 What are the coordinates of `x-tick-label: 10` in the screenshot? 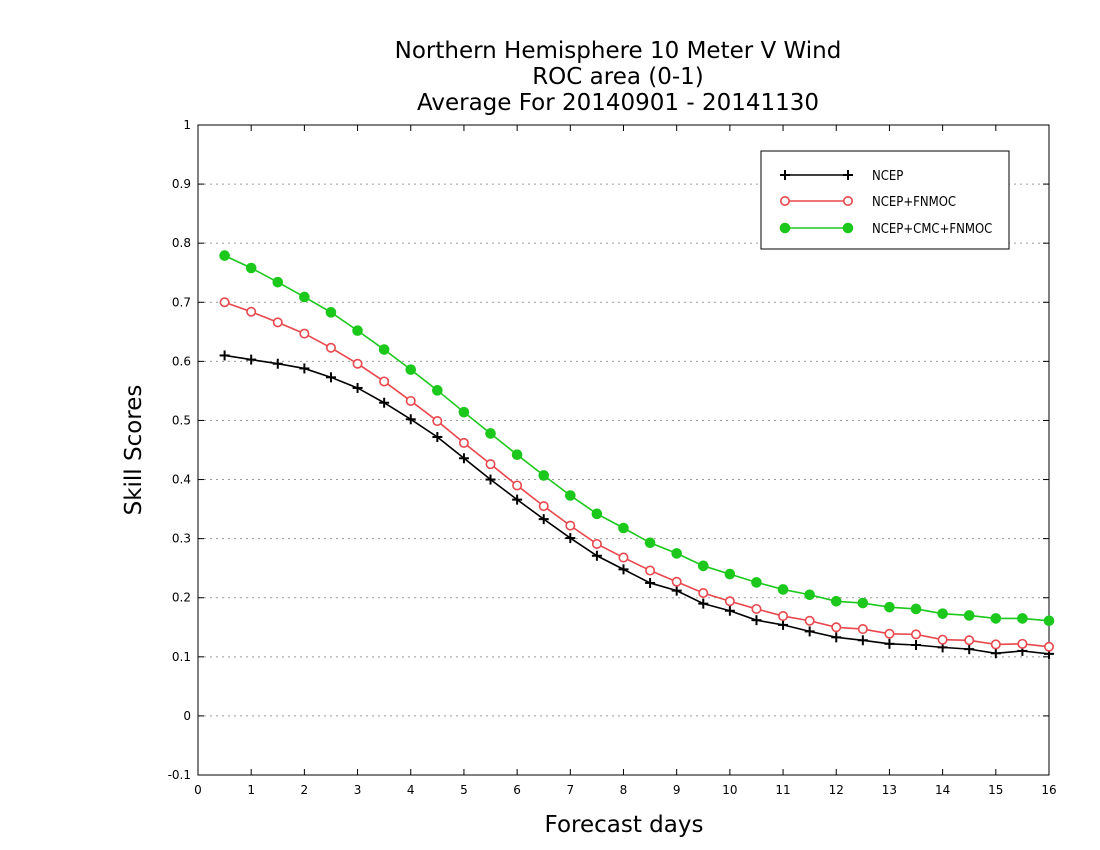 It's located at (729, 790).